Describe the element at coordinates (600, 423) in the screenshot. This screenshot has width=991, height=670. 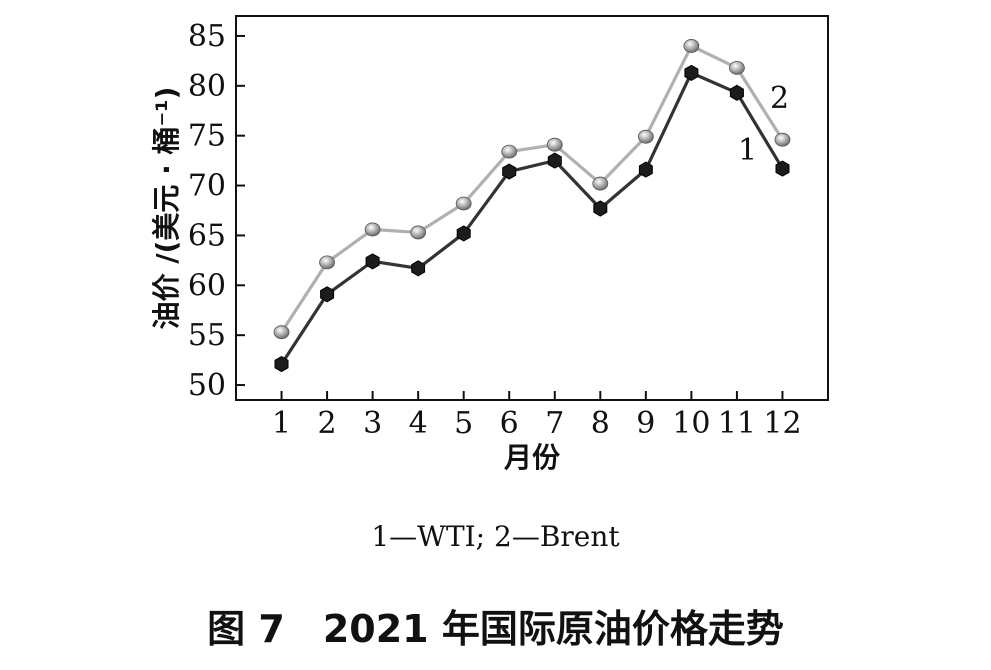
I see `x-tick-label: 8` at that location.